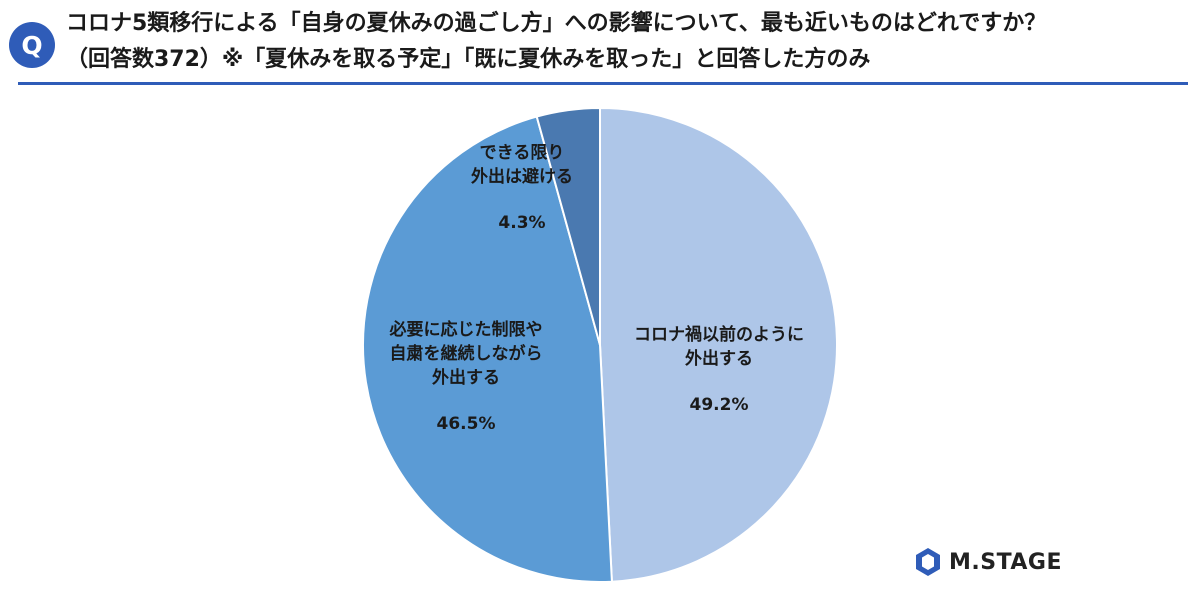 The height and width of the screenshot is (592, 1200). Describe the element at coordinates (522, 176) in the screenshot. I see `slice-label-3-line-2: 外出は避ける` at that location.